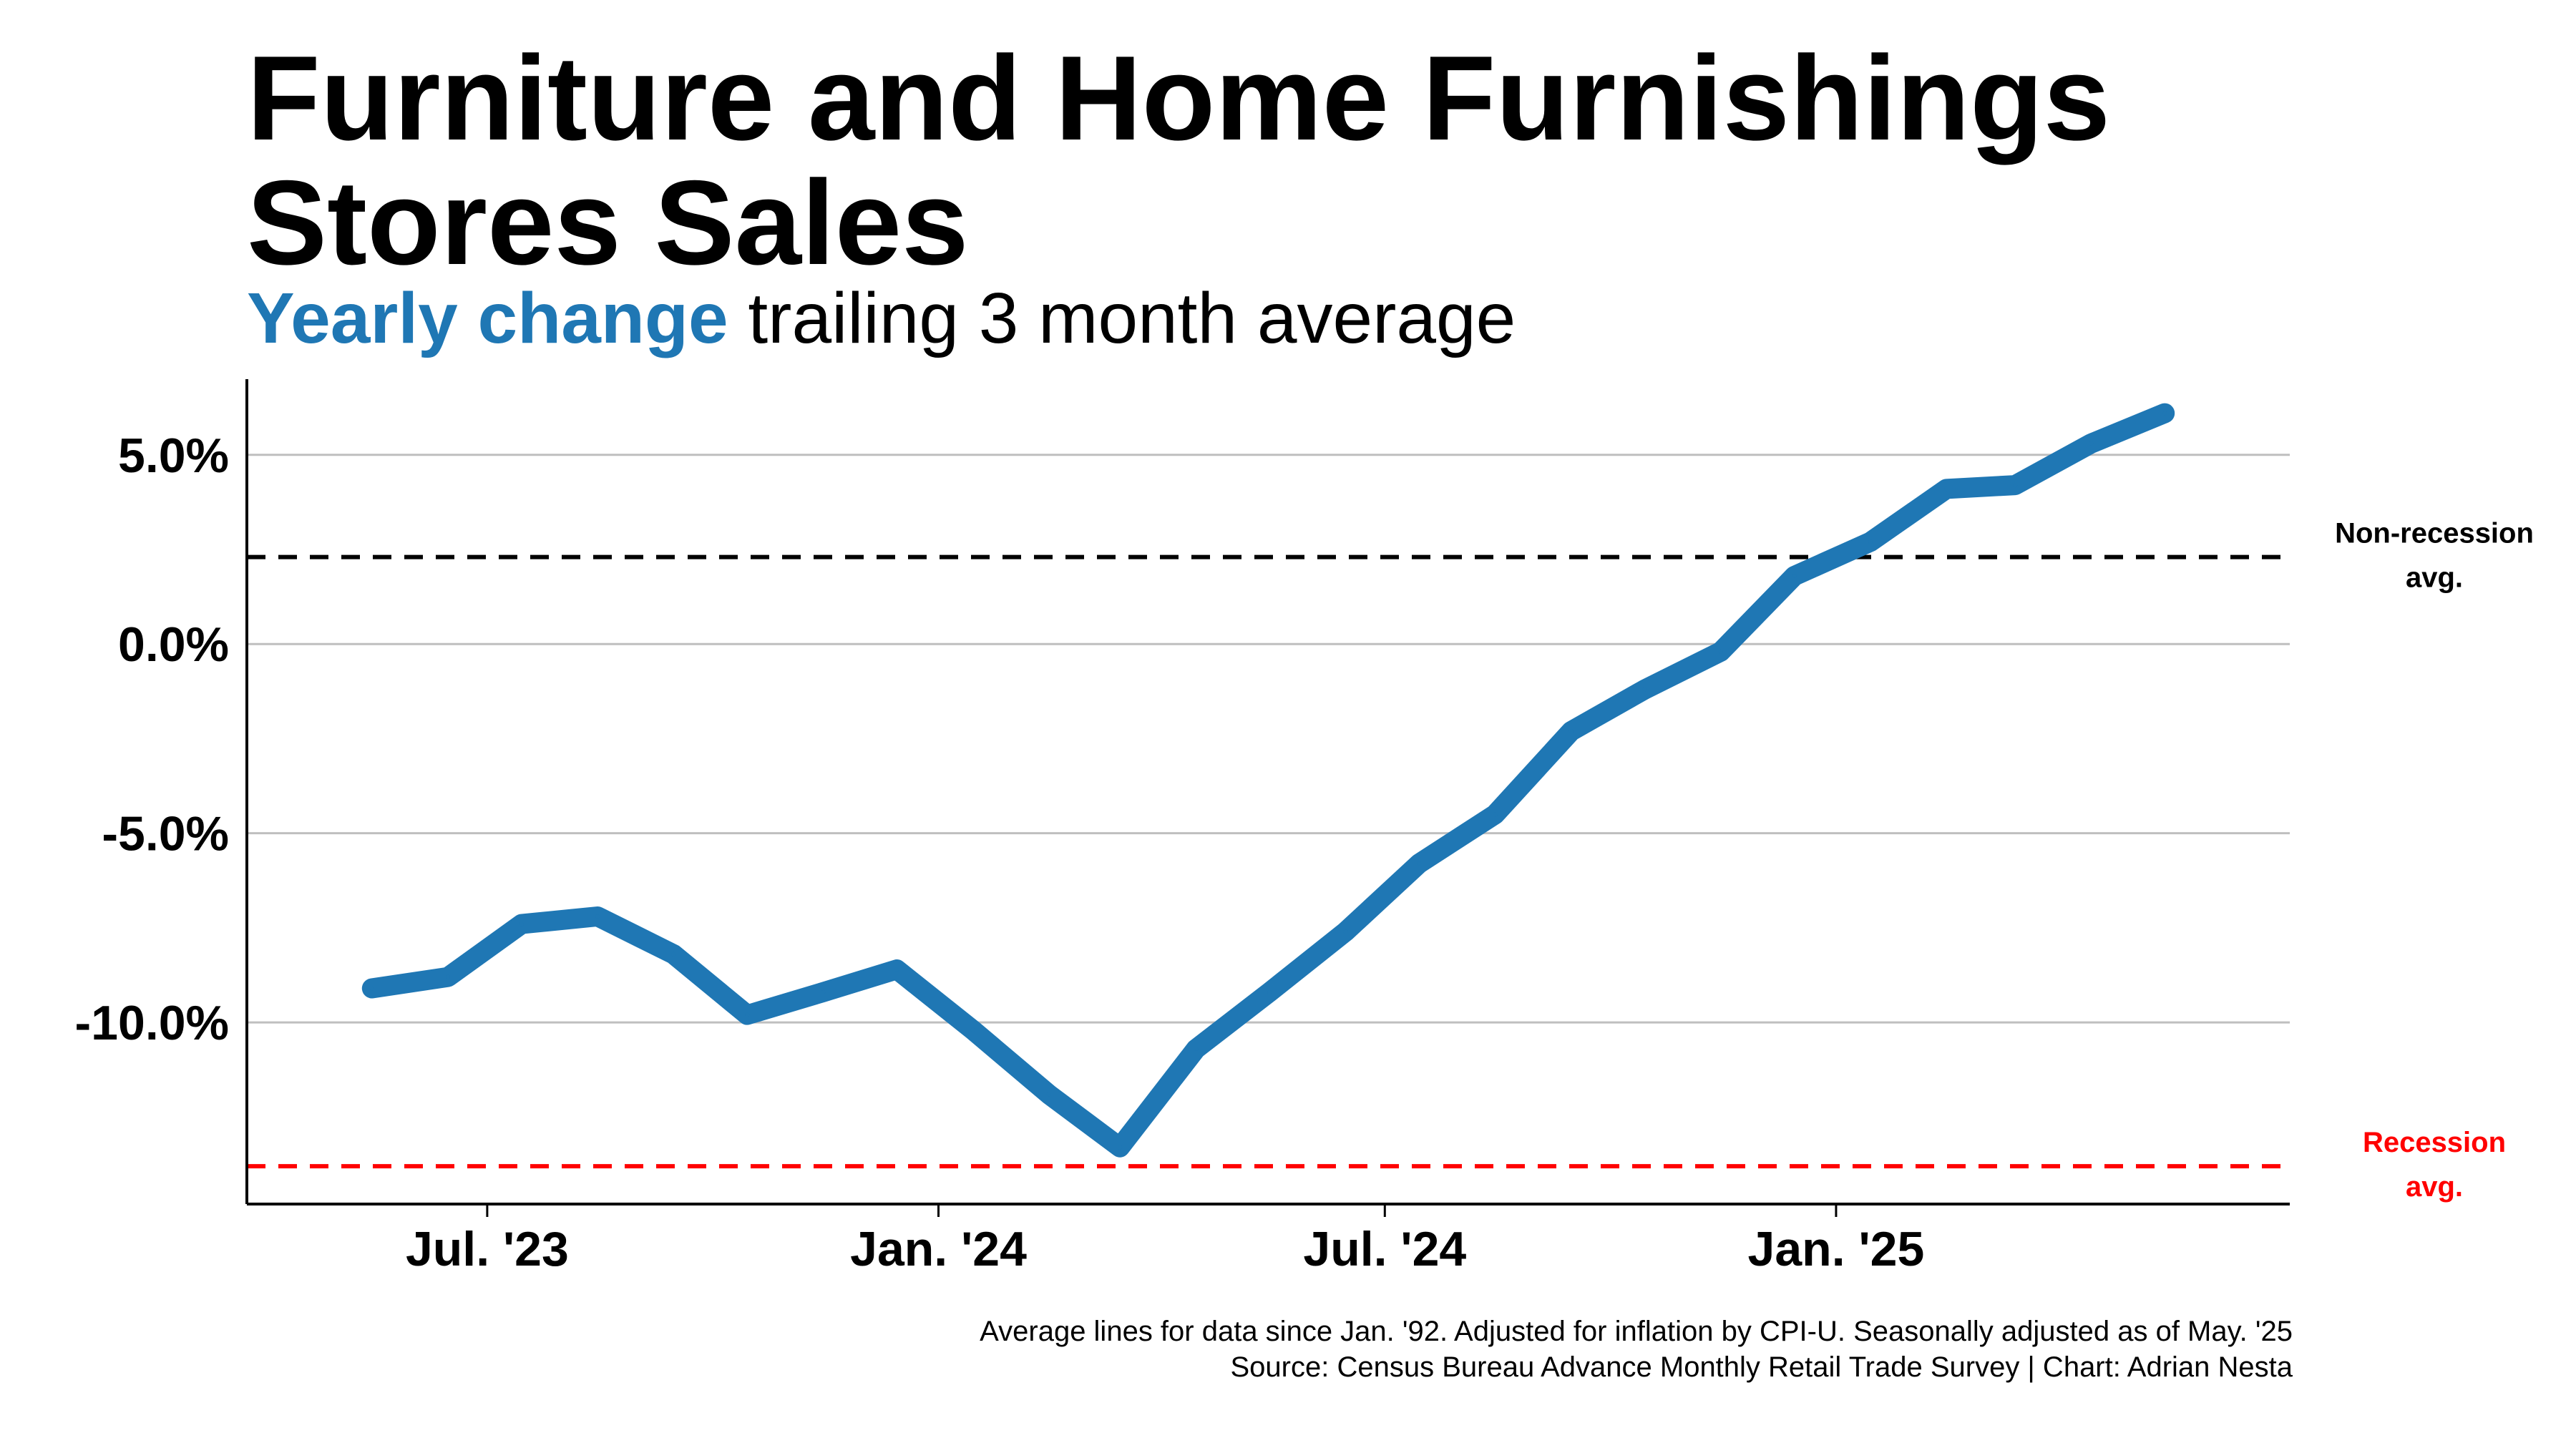 The image size is (2576, 1438). Describe the element at coordinates (173, 456) in the screenshot. I see `y-tick-label: 5.0%` at that location.